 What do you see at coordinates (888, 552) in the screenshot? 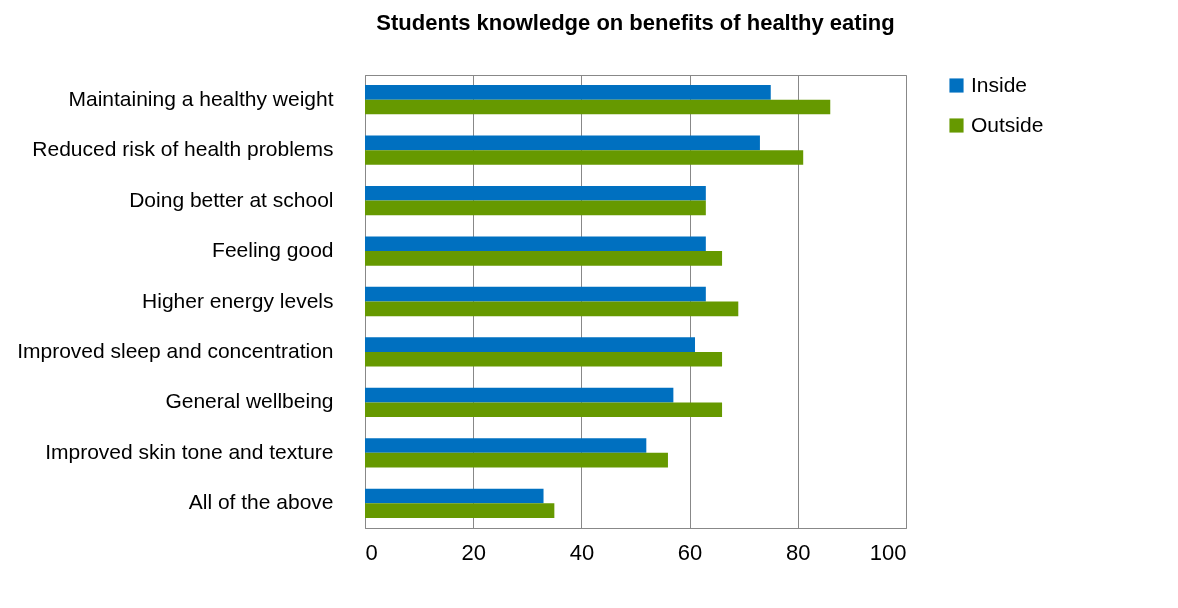
I see `x-tick-label: 100` at bounding box center [888, 552].